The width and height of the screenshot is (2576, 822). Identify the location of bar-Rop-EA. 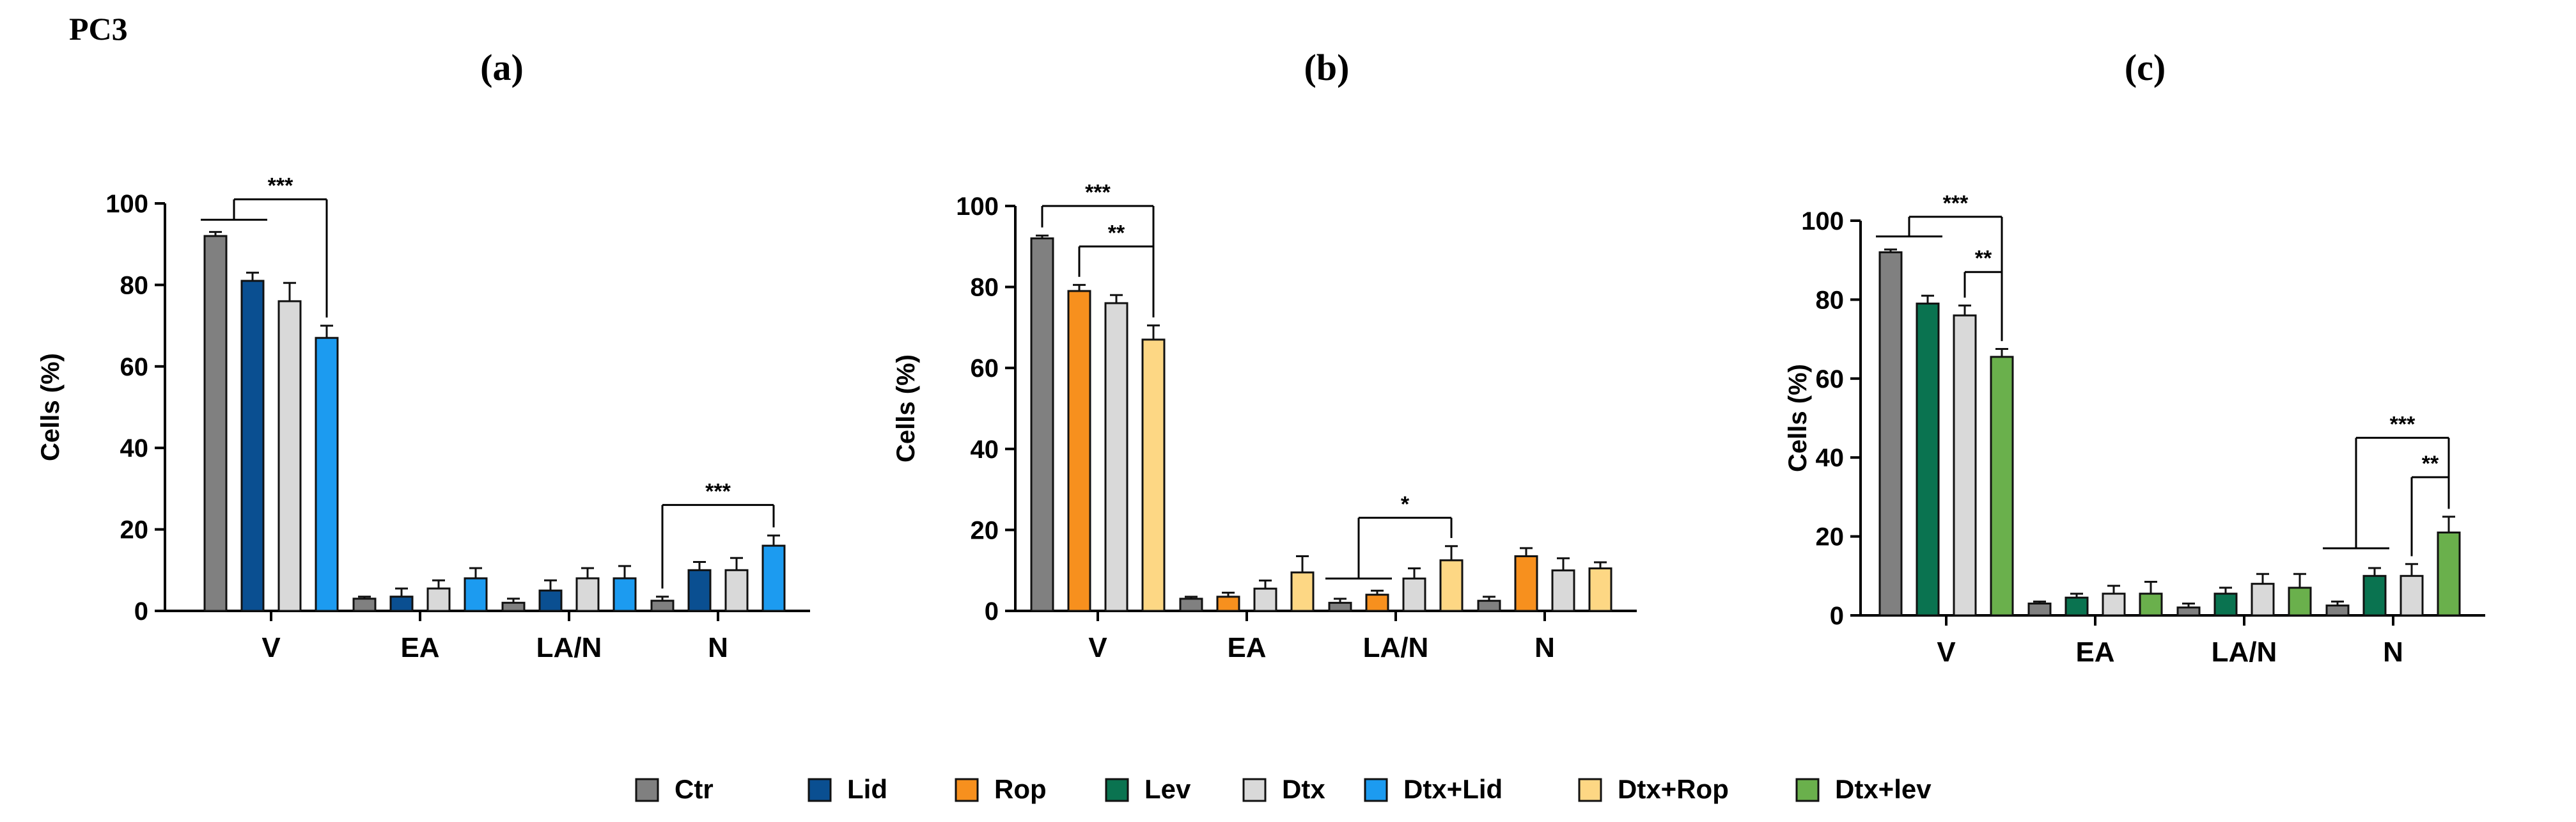
(1228, 604).